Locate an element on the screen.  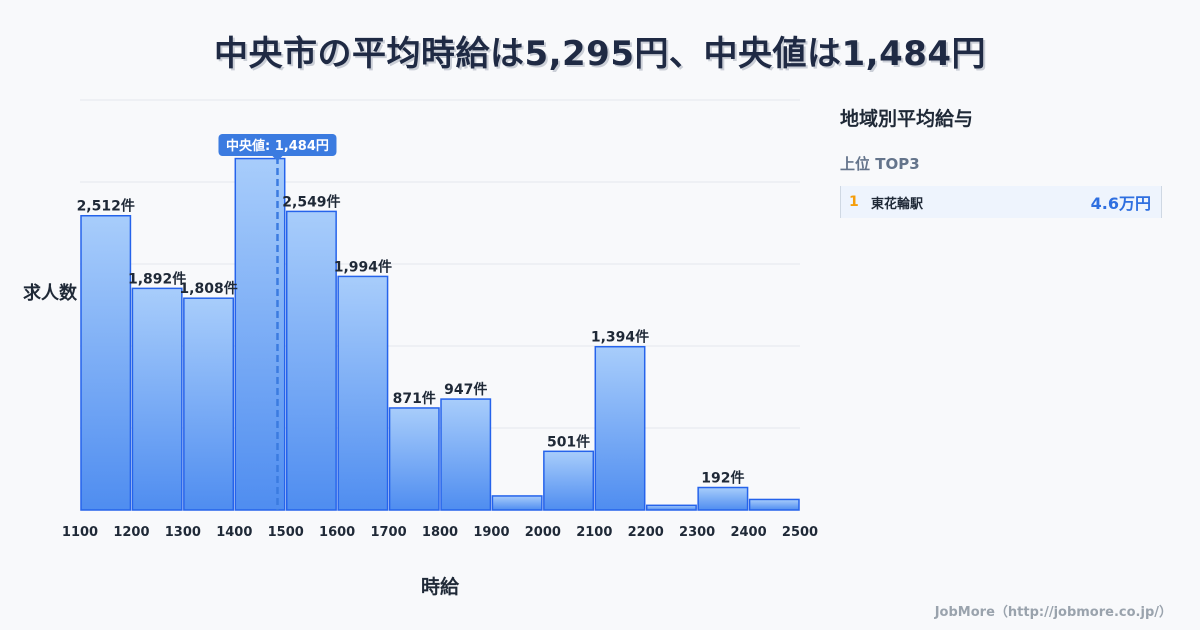
x-tick-label: 1100 is located at coordinates (80, 532).